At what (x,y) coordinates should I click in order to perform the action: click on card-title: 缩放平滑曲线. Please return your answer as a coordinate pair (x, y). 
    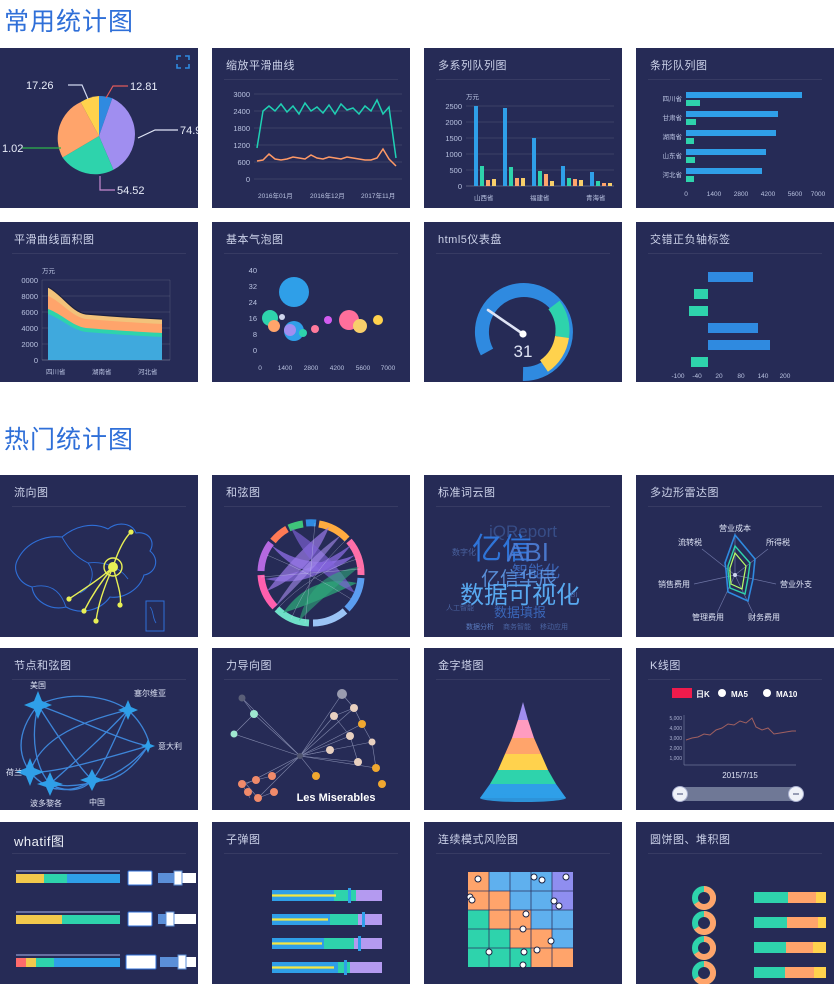
    Looking at the image, I should click on (260, 66).